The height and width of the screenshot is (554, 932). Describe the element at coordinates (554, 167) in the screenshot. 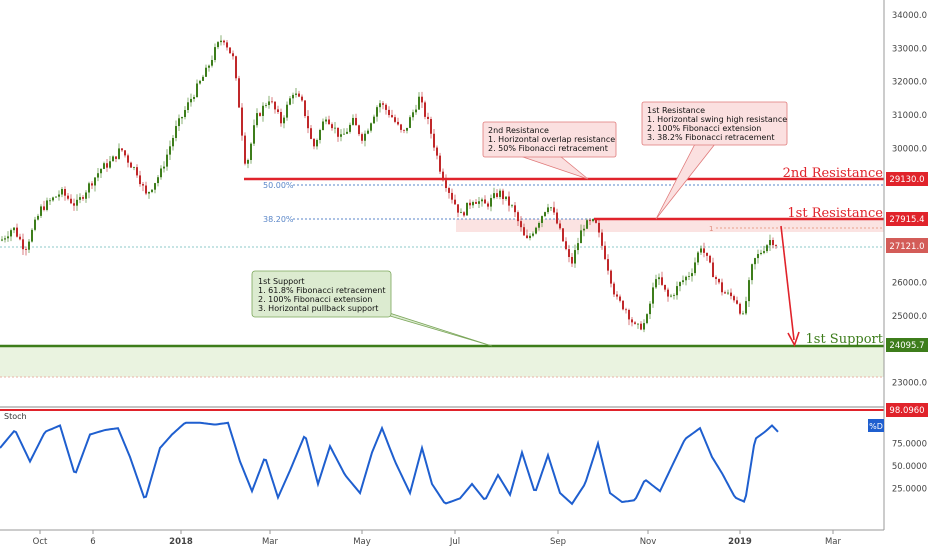

I see `res2-callout-pointer` at that location.